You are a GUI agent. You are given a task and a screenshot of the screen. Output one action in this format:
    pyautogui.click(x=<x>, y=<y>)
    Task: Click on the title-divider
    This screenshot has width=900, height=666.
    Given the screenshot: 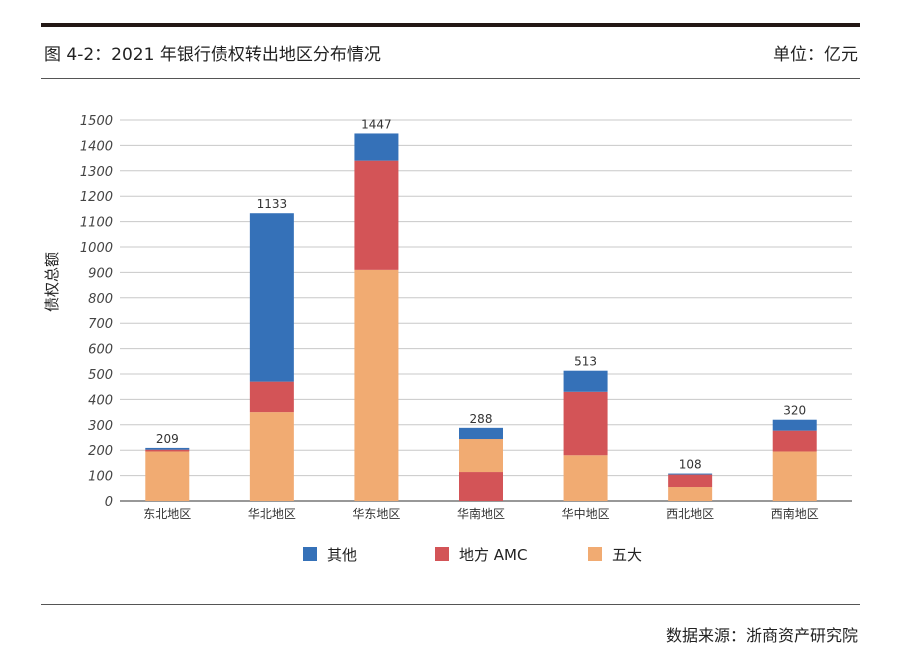 What is the action you would take?
    pyautogui.click(x=450, y=78)
    